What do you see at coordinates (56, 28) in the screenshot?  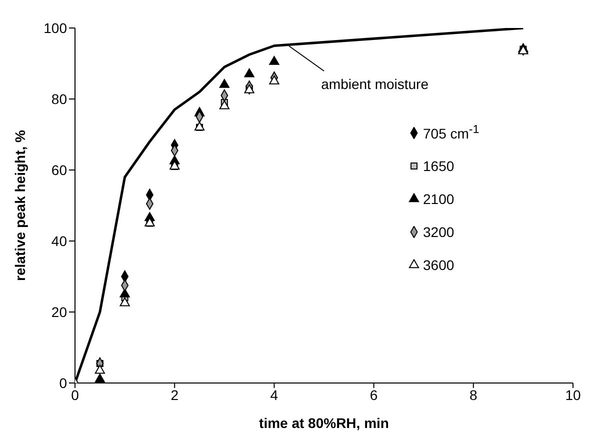 I see `y-tick-label: 100` at bounding box center [56, 28].